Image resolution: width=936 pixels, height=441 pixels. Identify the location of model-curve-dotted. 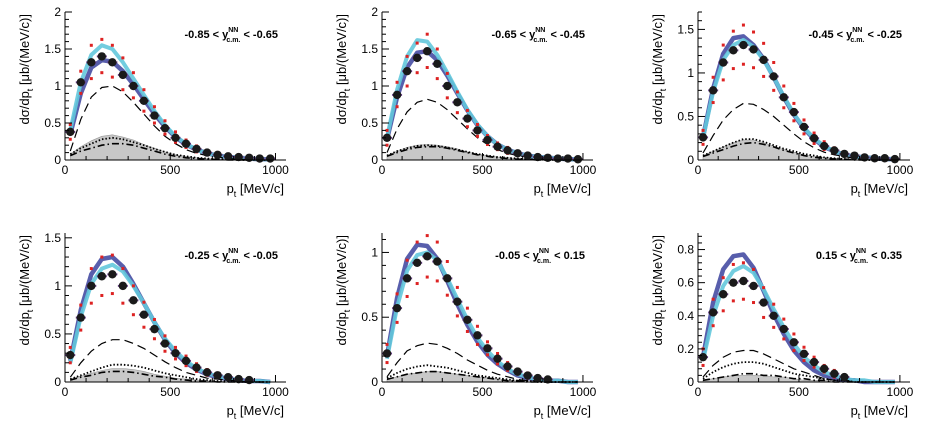
(170, 373).